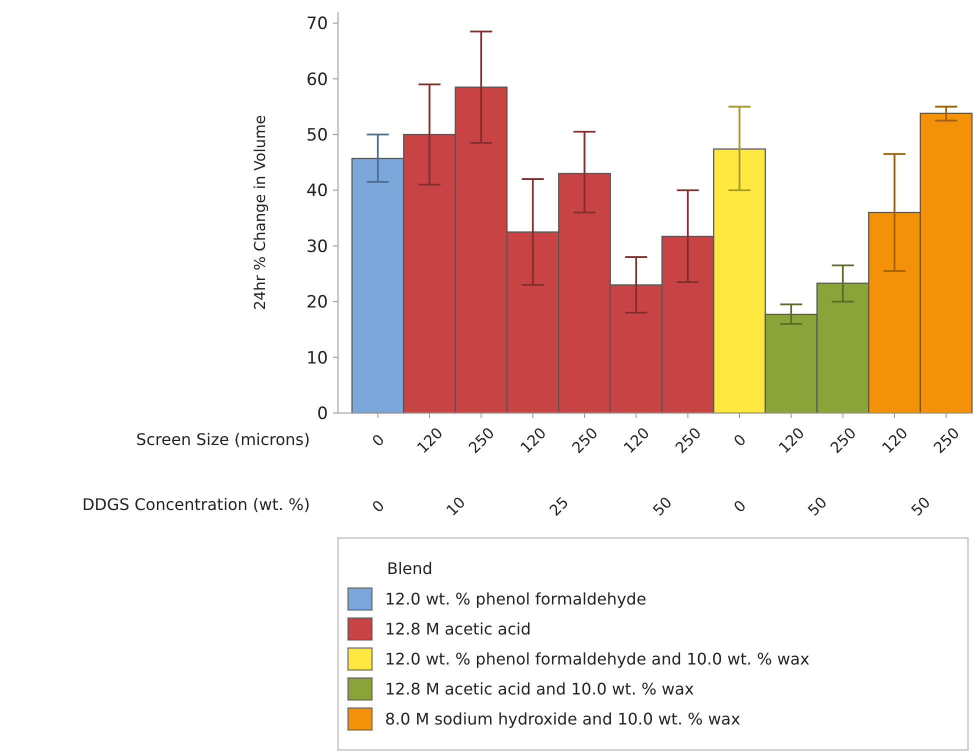 This screenshot has height=751, width=973. I want to click on y-axis-title: 24hr % Change in Volume, so click(260, 212).